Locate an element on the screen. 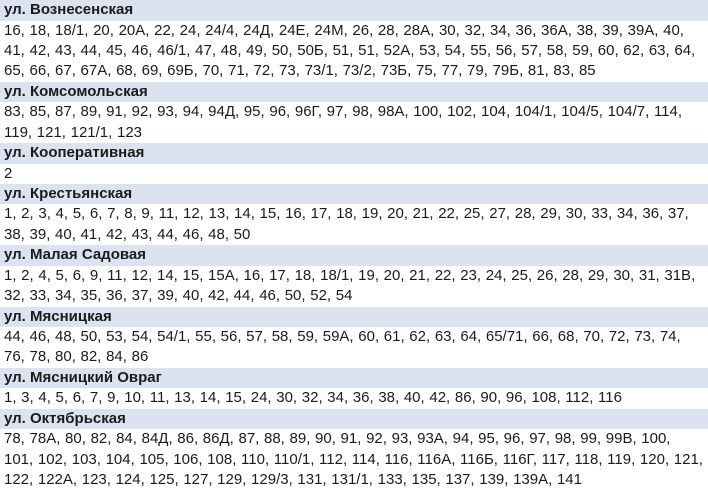  street-name: ул. Вознесенская is located at coordinates (354, 10).